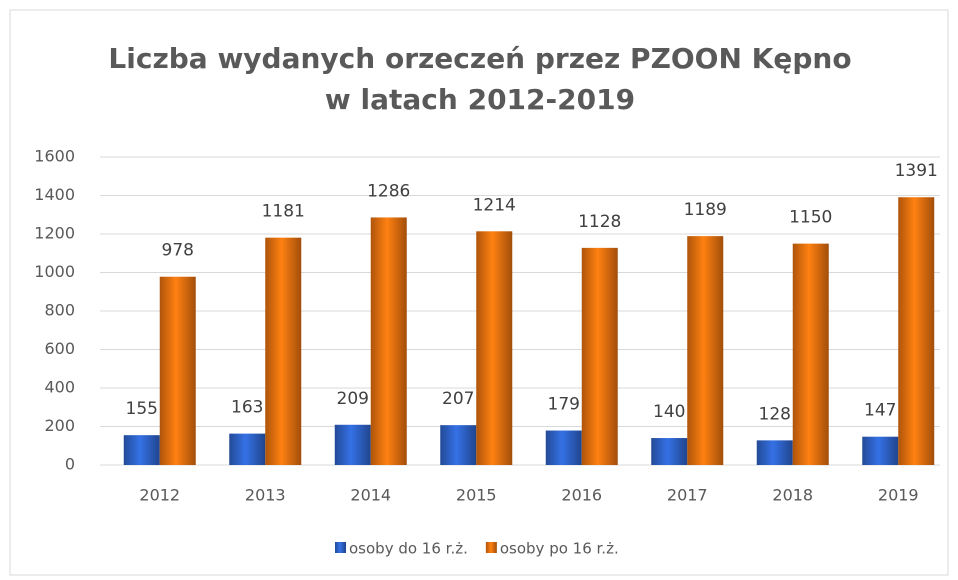  Describe the element at coordinates (476, 495) in the screenshot. I see `x-tick-label: 2015` at that location.